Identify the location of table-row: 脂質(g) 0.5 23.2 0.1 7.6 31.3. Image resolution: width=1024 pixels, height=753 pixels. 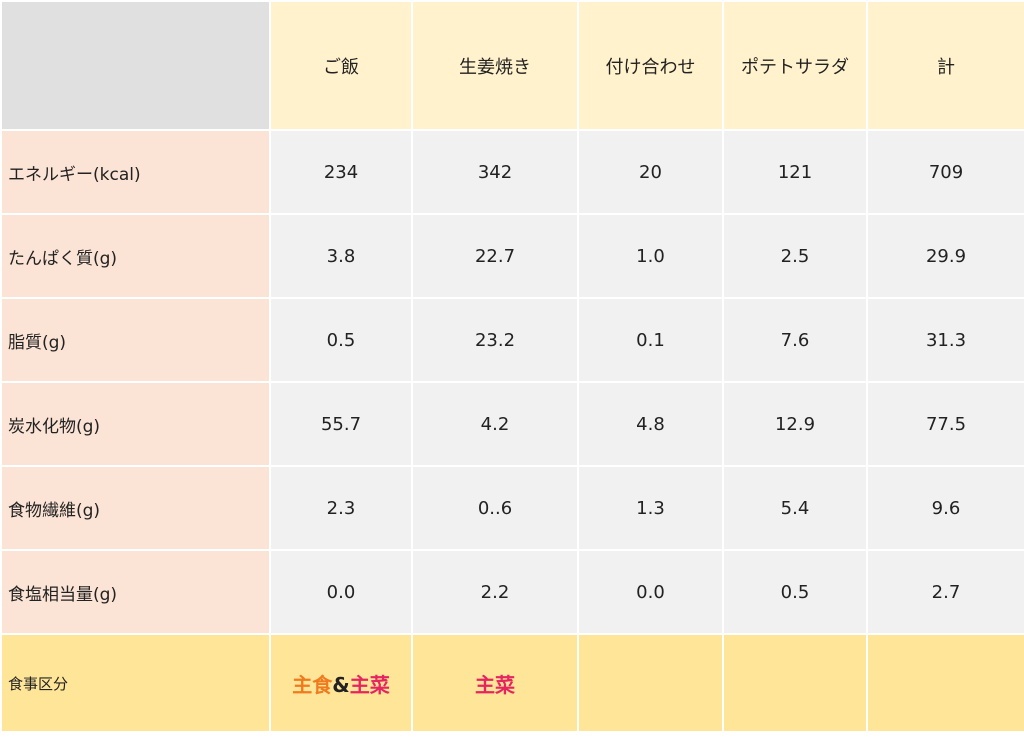
(512, 340).